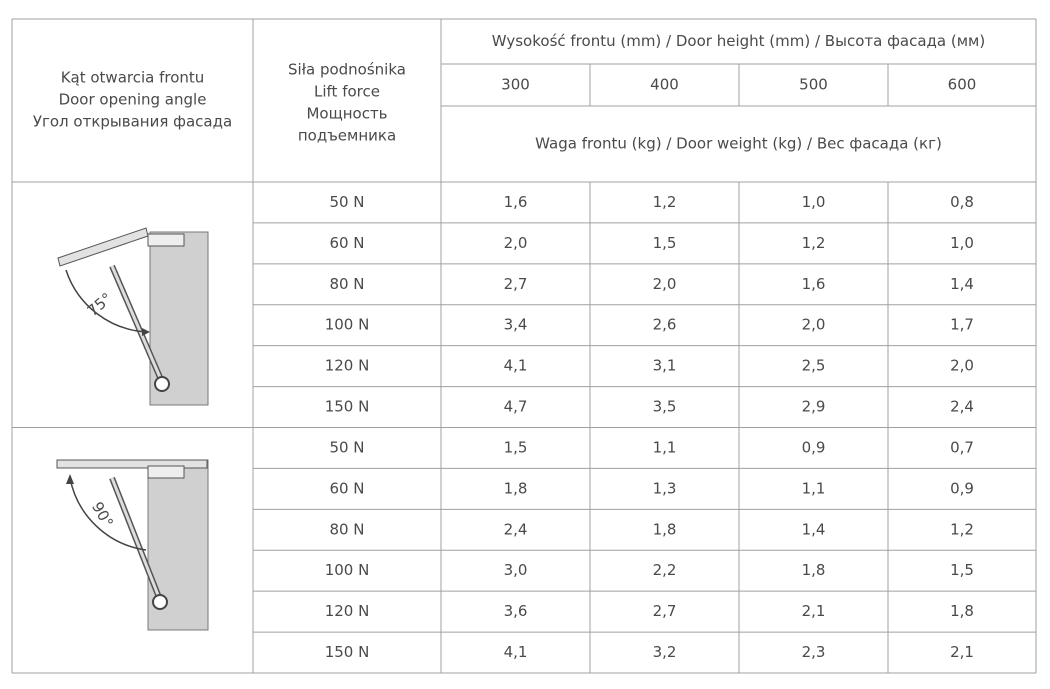  I want to click on angle-label: 90°, so click(102, 515).